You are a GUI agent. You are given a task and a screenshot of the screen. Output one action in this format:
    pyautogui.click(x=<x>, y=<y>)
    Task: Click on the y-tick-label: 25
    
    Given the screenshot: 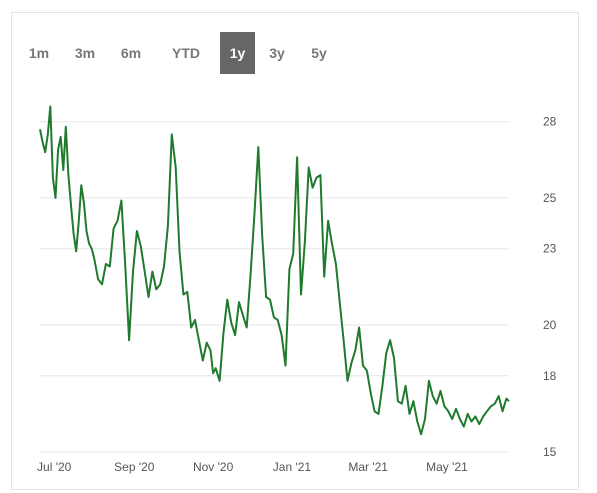 What is the action you would take?
    pyautogui.click(x=550, y=198)
    